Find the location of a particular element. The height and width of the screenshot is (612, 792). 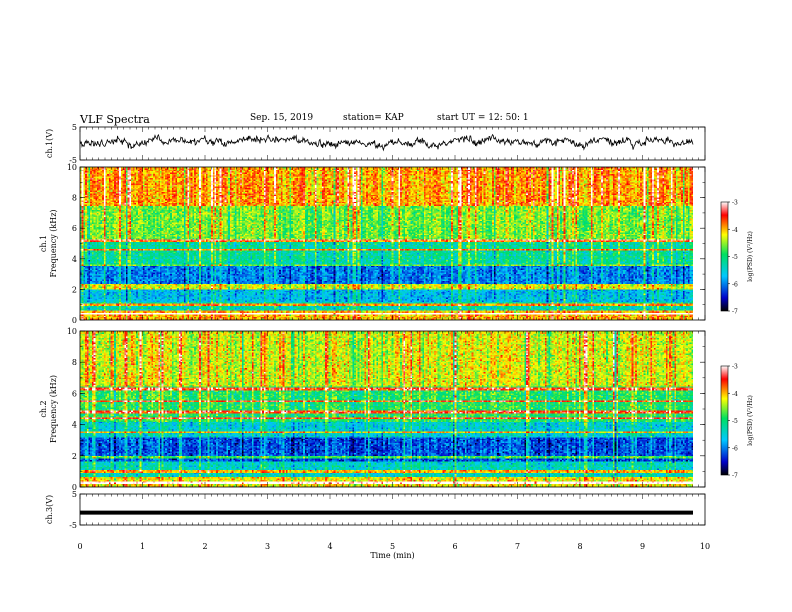

ch1-spectrogram-colorbar is located at coordinates (724, 256).